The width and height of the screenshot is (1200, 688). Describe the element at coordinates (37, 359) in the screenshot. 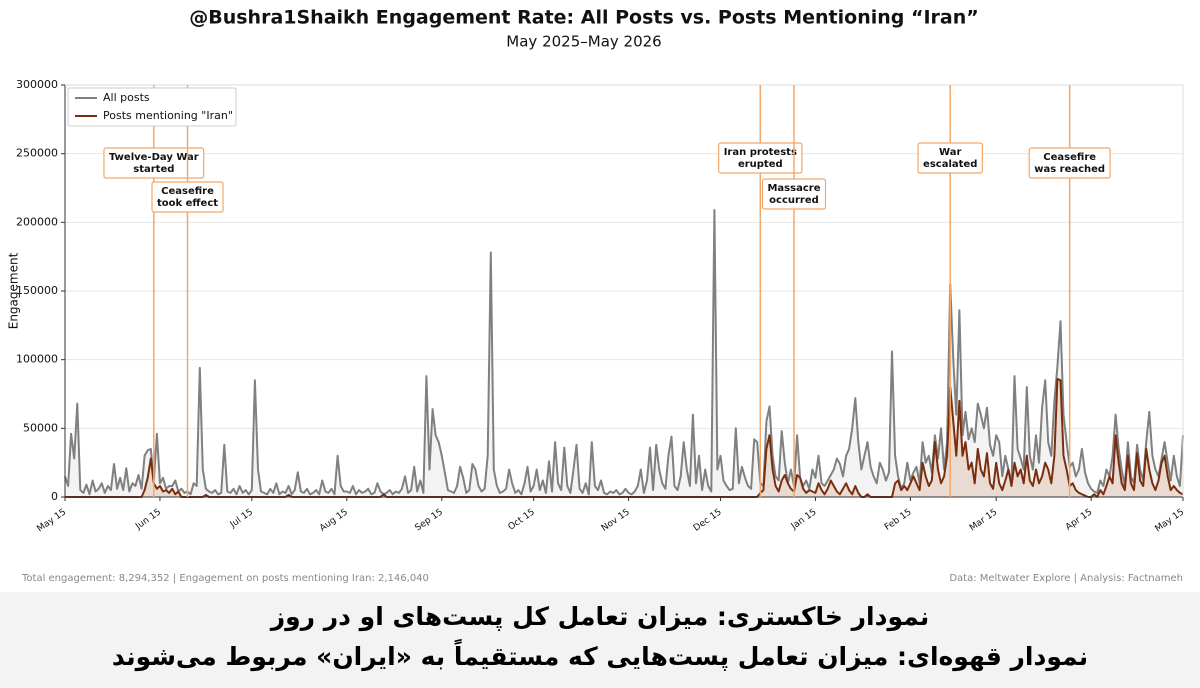

I see `y-tick-label: 100000` at that location.